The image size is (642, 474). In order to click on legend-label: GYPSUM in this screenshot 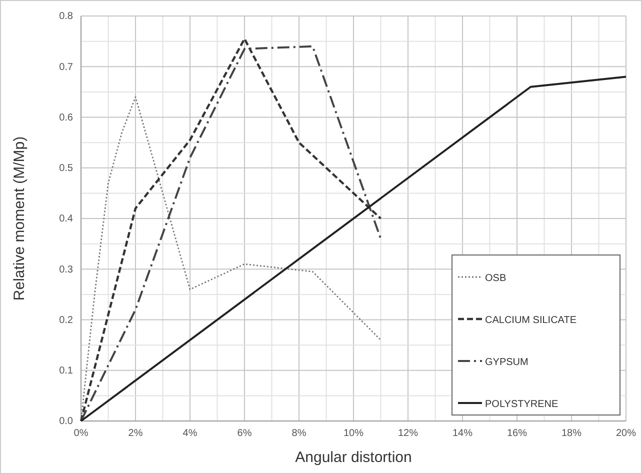, I will do `click(506, 362)`.